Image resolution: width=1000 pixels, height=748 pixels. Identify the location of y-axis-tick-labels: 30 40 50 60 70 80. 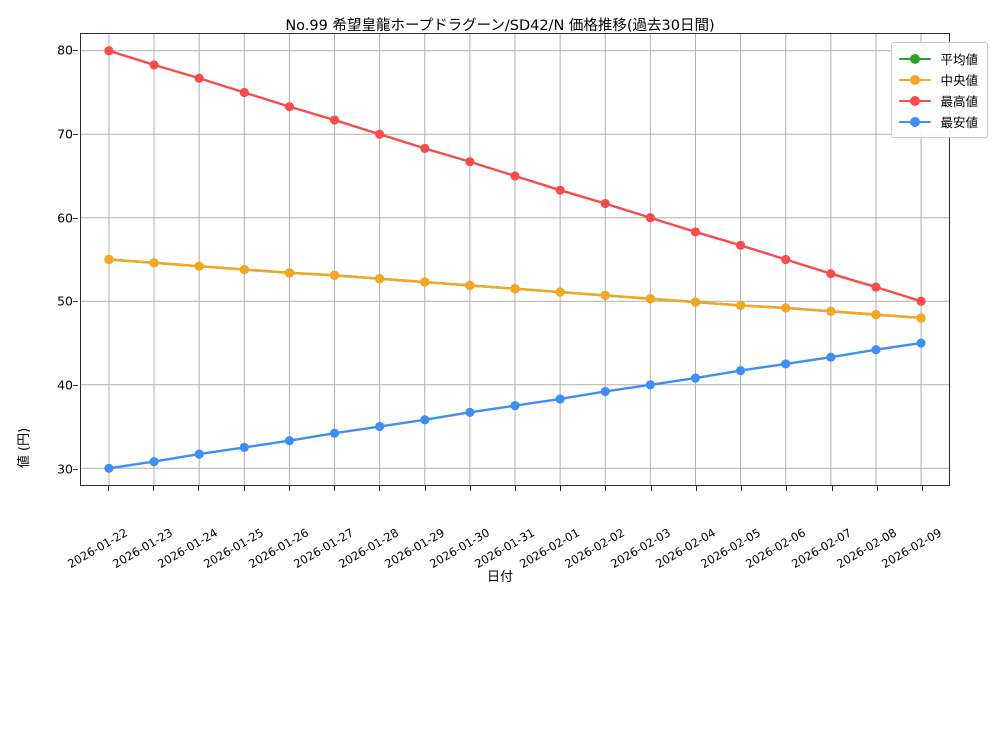
(46, 259).